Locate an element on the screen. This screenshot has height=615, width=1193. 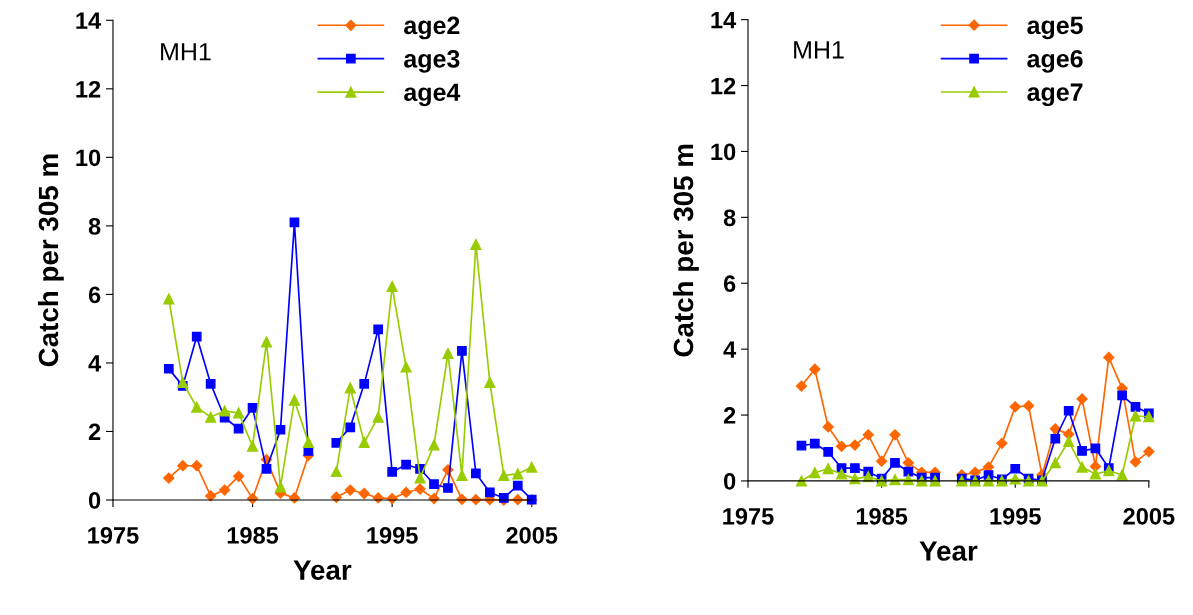
legend-label: age5 is located at coordinates (1055, 28).